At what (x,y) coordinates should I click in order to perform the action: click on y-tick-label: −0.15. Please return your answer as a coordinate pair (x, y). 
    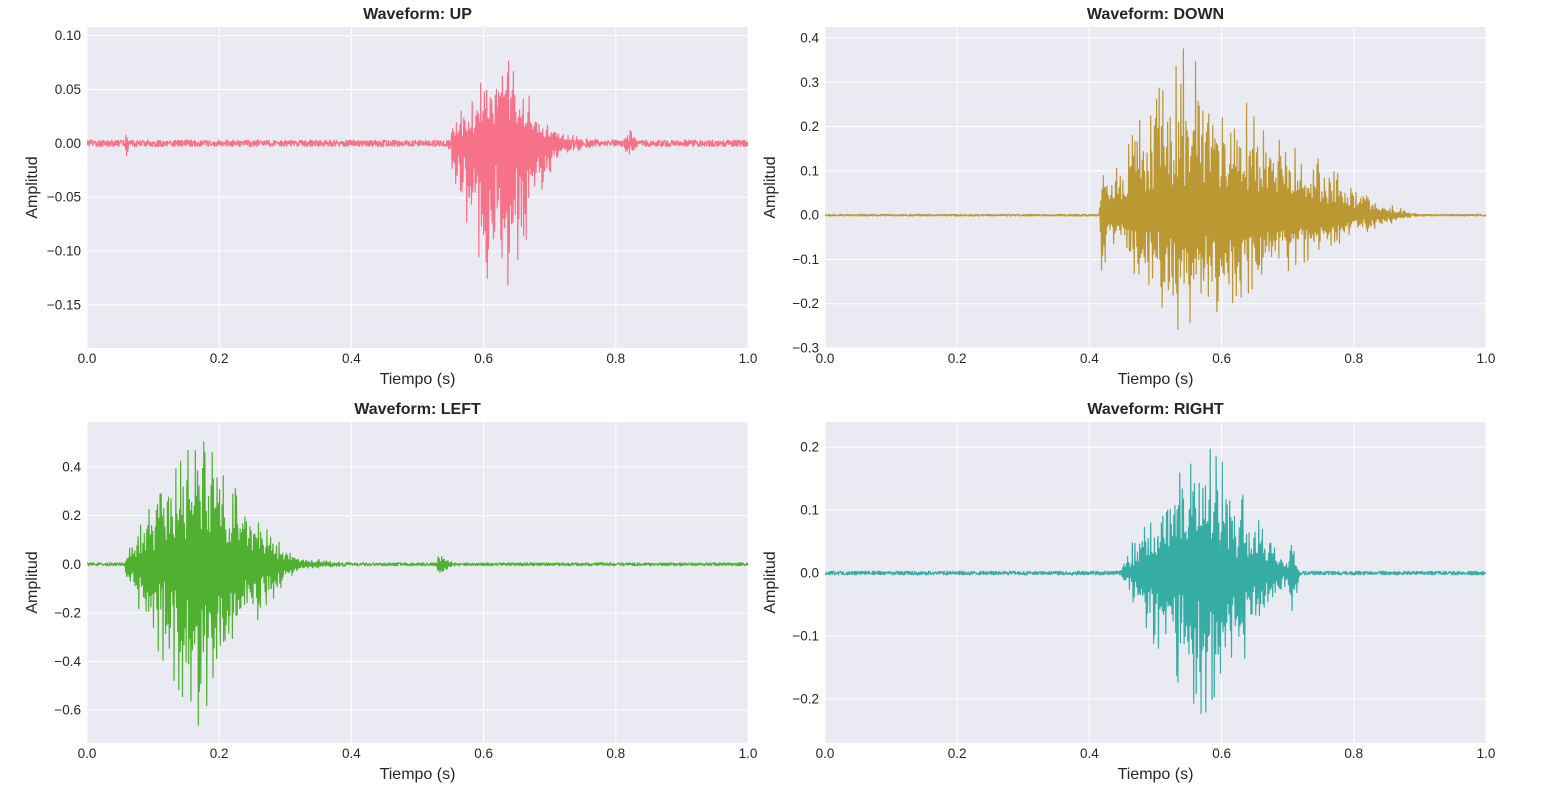
    Looking at the image, I should click on (64, 304).